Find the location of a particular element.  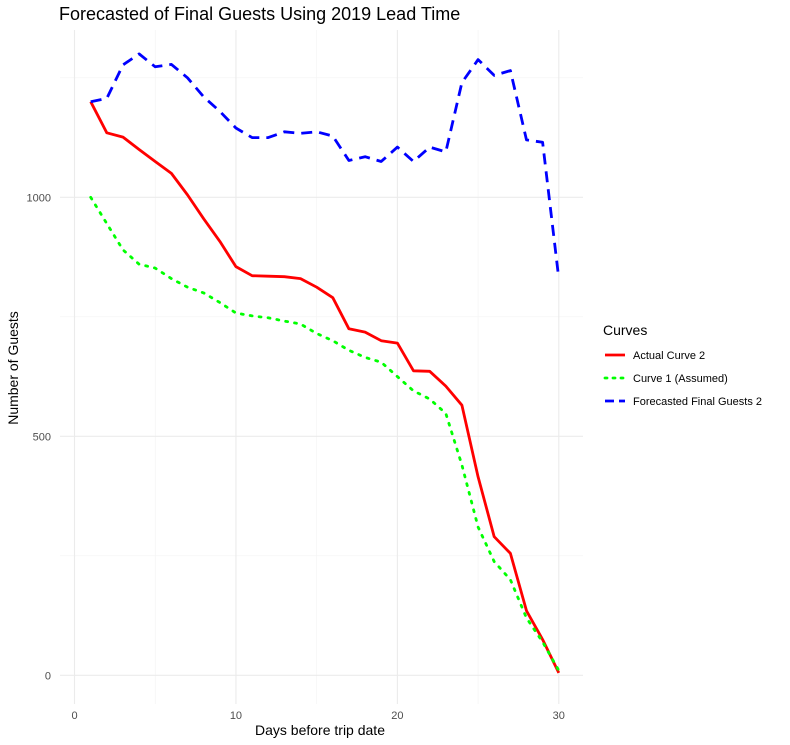

x-axis-ticks: 0 10 20 30 is located at coordinates (317, 716).